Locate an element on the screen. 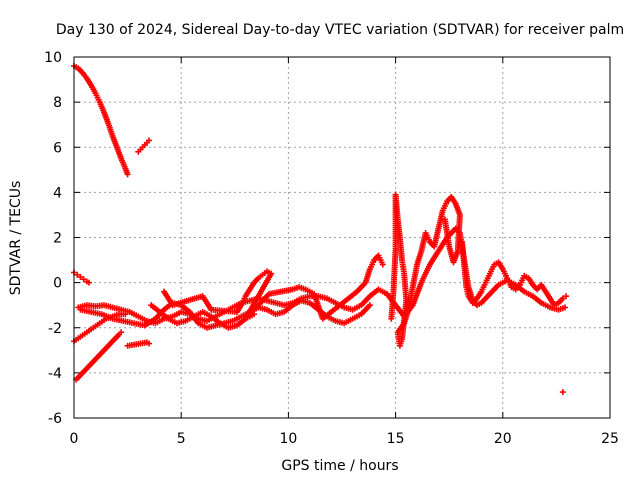 The image size is (640, 480). y-tick-label: 2 is located at coordinates (57, 239).